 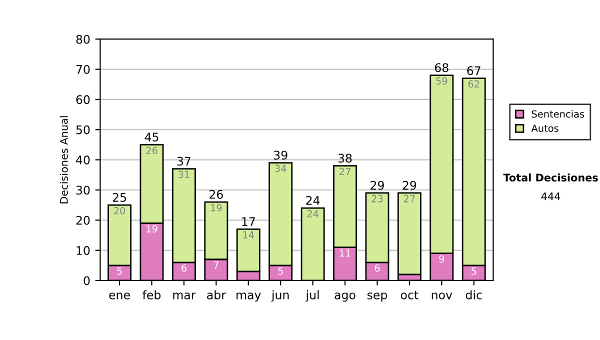 What do you see at coordinates (83, 39) in the screenshot?
I see `y-tick-label: 80` at bounding box center [83, 39].